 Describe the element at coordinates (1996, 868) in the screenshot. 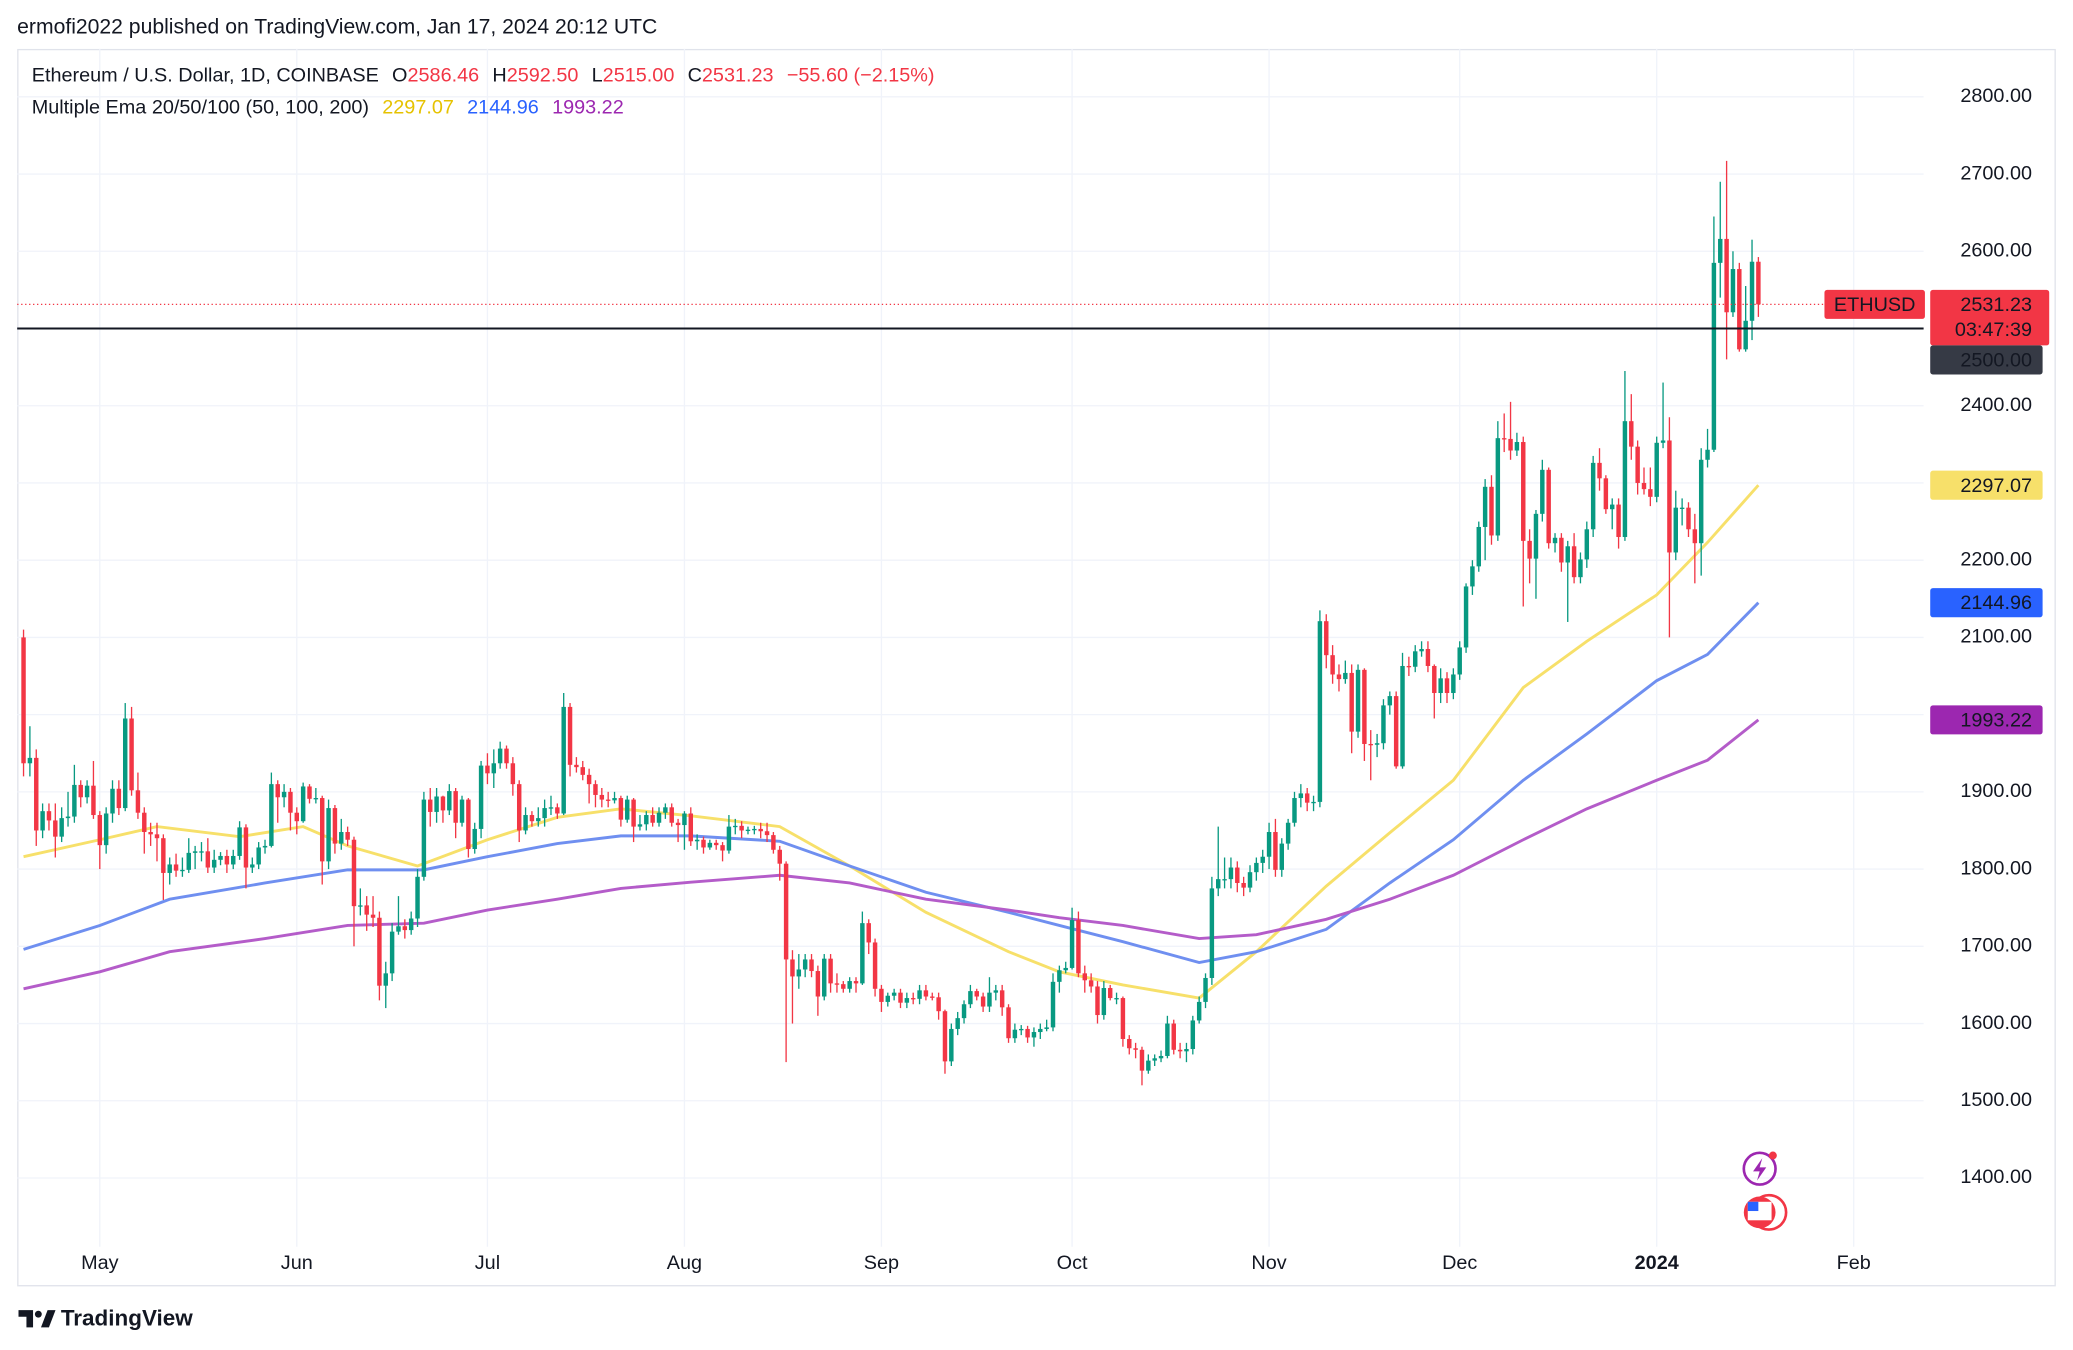

I see `y-tick-label: 1800.00` at that location.